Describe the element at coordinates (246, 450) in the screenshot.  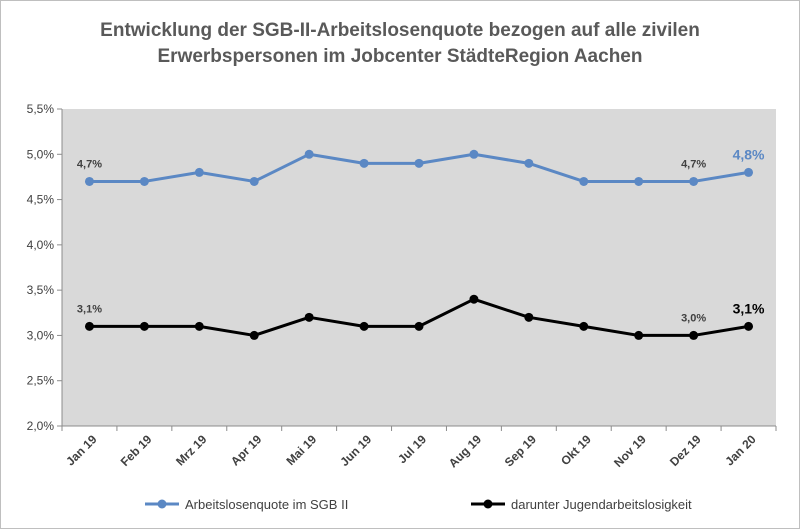
I see `x-tick-label: Apr 19` at that location.